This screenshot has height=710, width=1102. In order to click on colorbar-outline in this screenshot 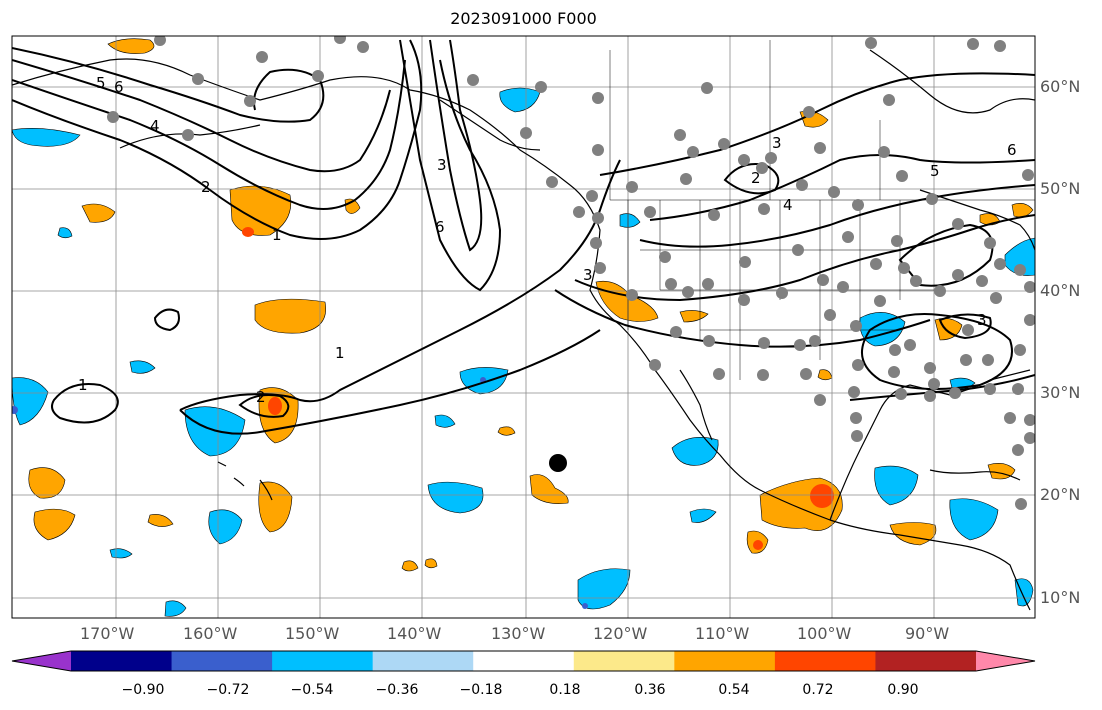, I will do `click(523, 661)`.